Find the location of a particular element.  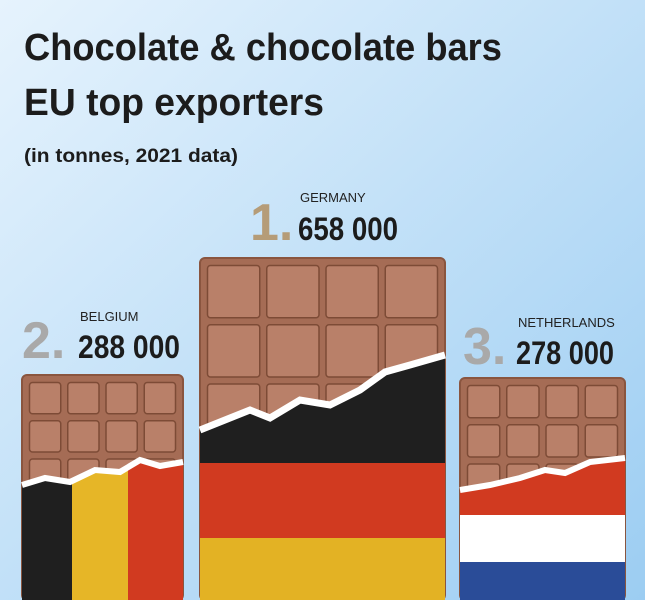

country: NETHERLANDS is located at coordinates (566, 322).